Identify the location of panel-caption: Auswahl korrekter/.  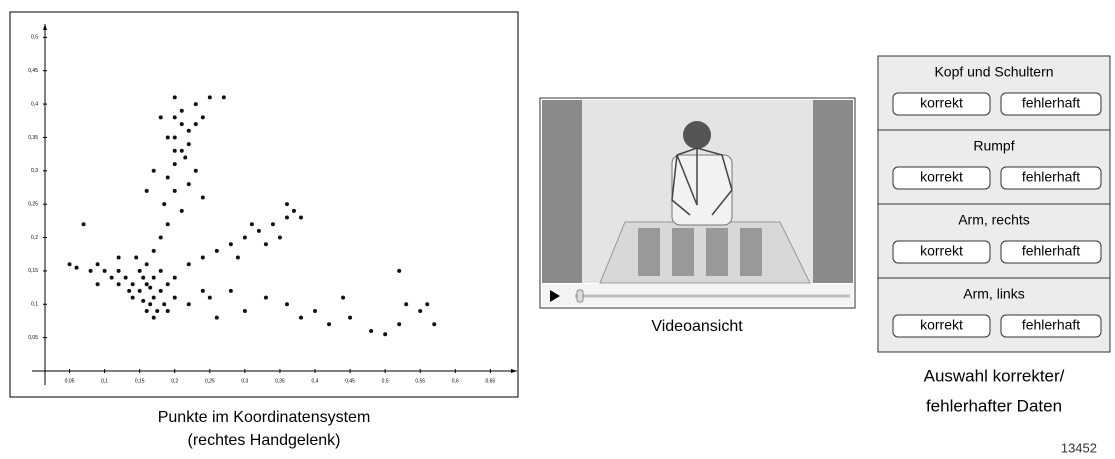
(994, 375).